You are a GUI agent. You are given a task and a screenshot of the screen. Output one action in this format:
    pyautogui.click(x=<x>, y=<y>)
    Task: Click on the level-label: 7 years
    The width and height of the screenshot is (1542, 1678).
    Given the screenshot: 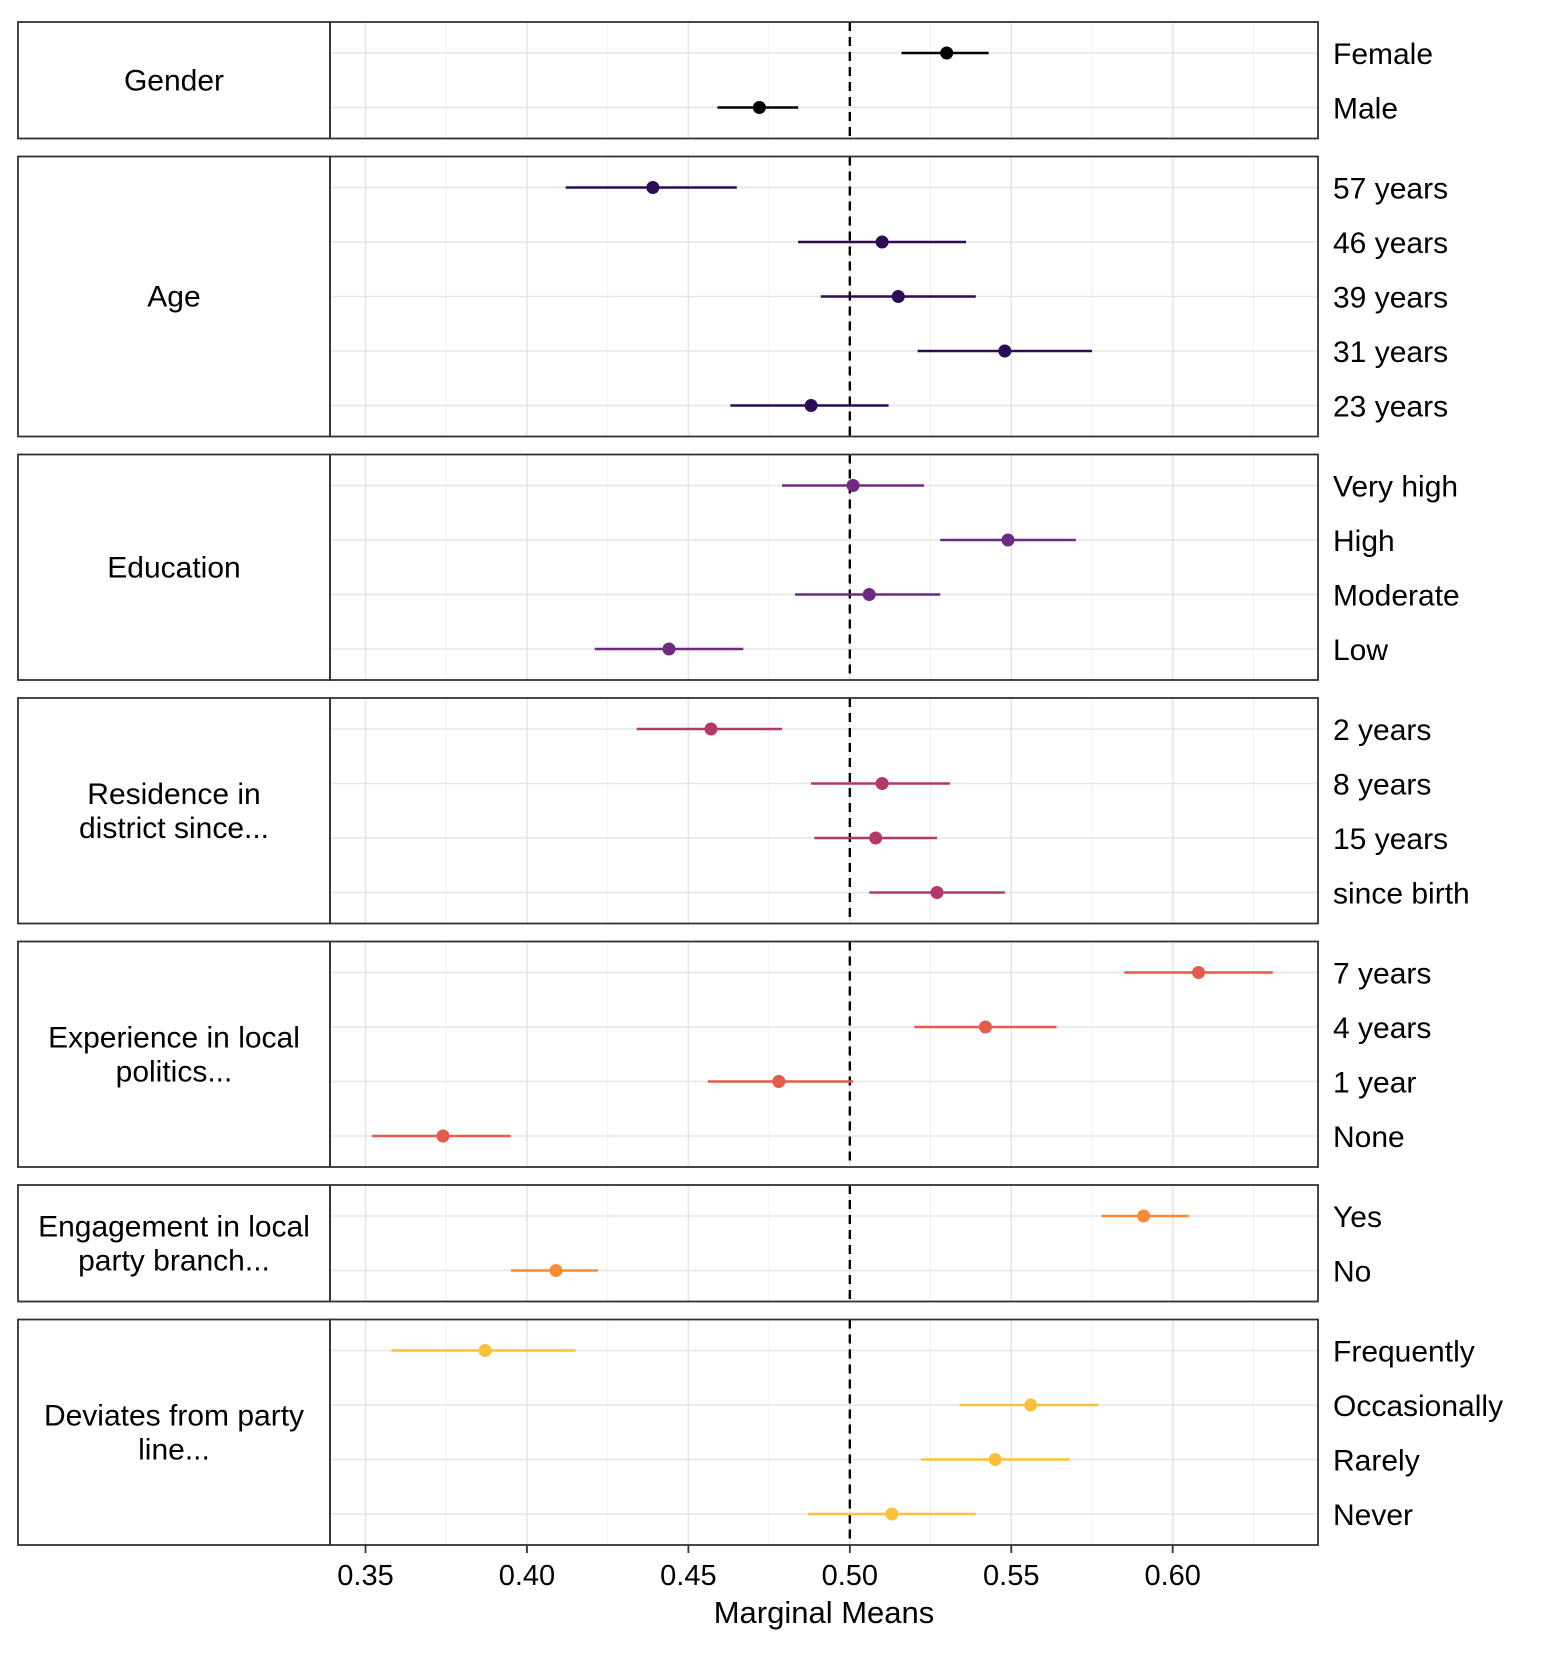 What is the action you would take?
    pyautogui.click(x=1382, y=974)
    